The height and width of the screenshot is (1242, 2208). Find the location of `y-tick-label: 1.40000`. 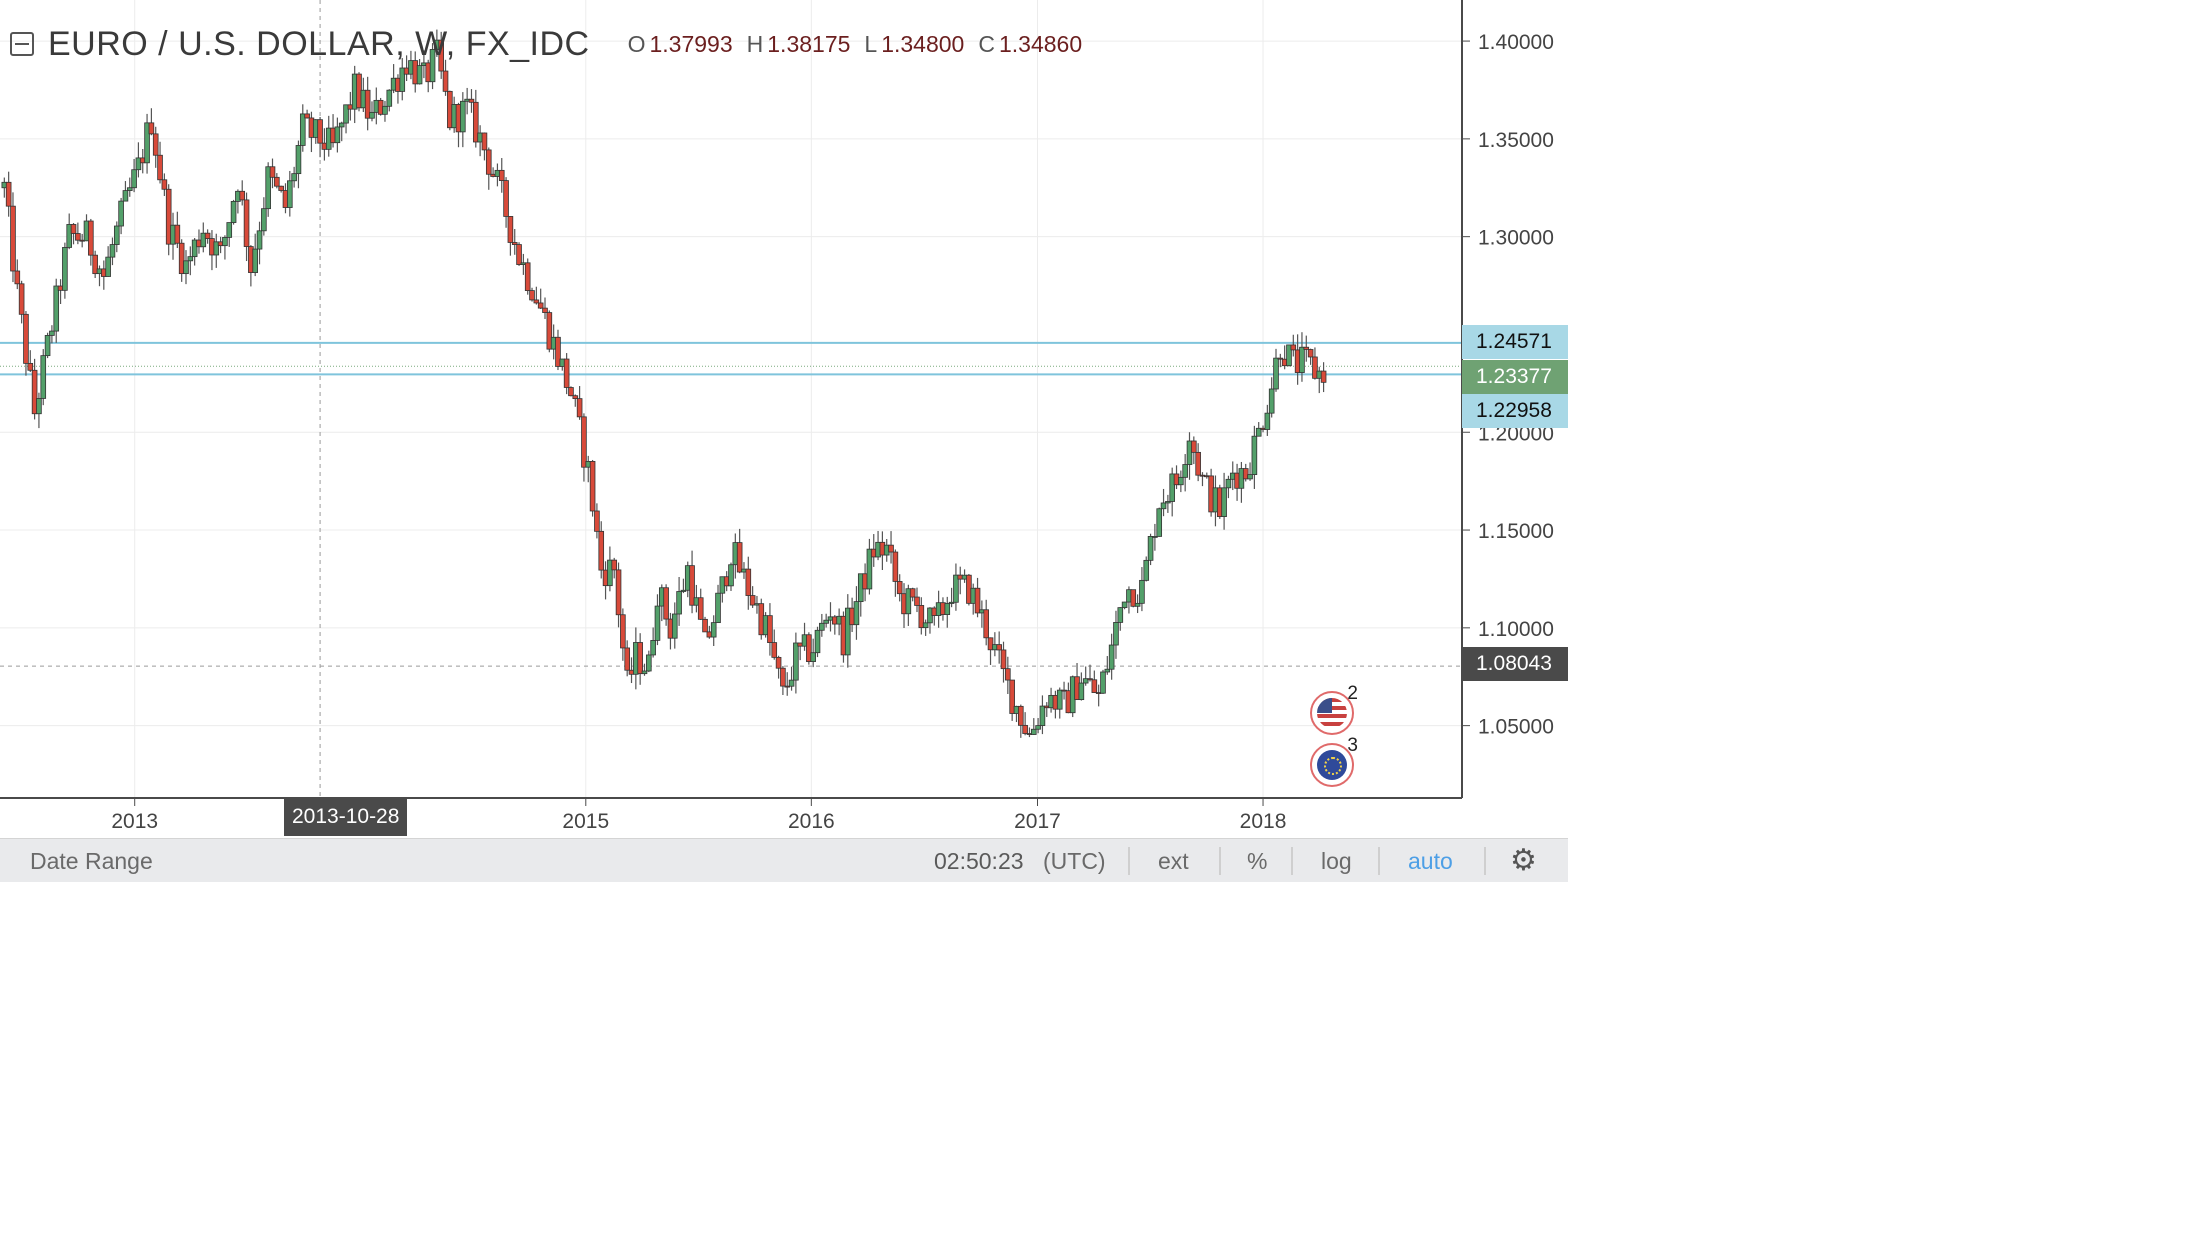

y-tick-label: 1.40000 is located at coordinates (1516, 42).